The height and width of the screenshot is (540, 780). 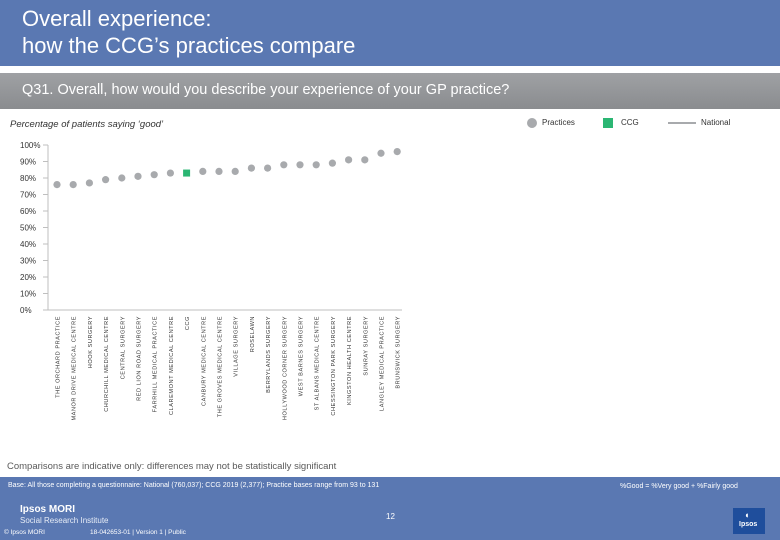 What do you see at coordinates (350, 360) in the screenshot?
I see `practice-category-label: KINGSTON HEALTH CENTRE` at bounding box center [350, 360].